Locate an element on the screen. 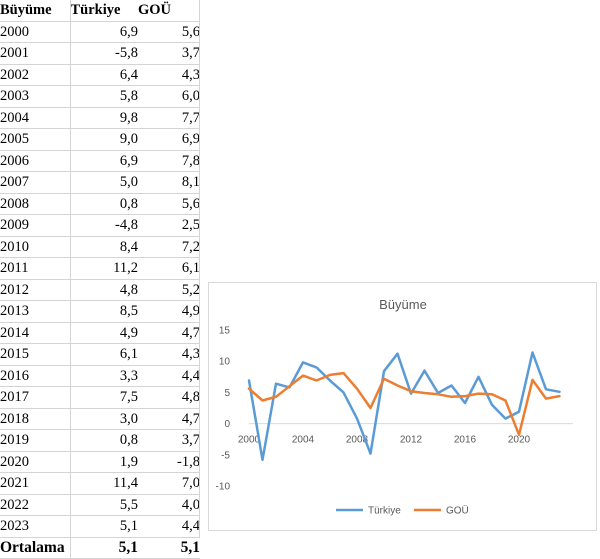 The width and height of the screenshot is (600, 559). table-row: 2018 3,0 4,7 is located at coordinates (100, 419).